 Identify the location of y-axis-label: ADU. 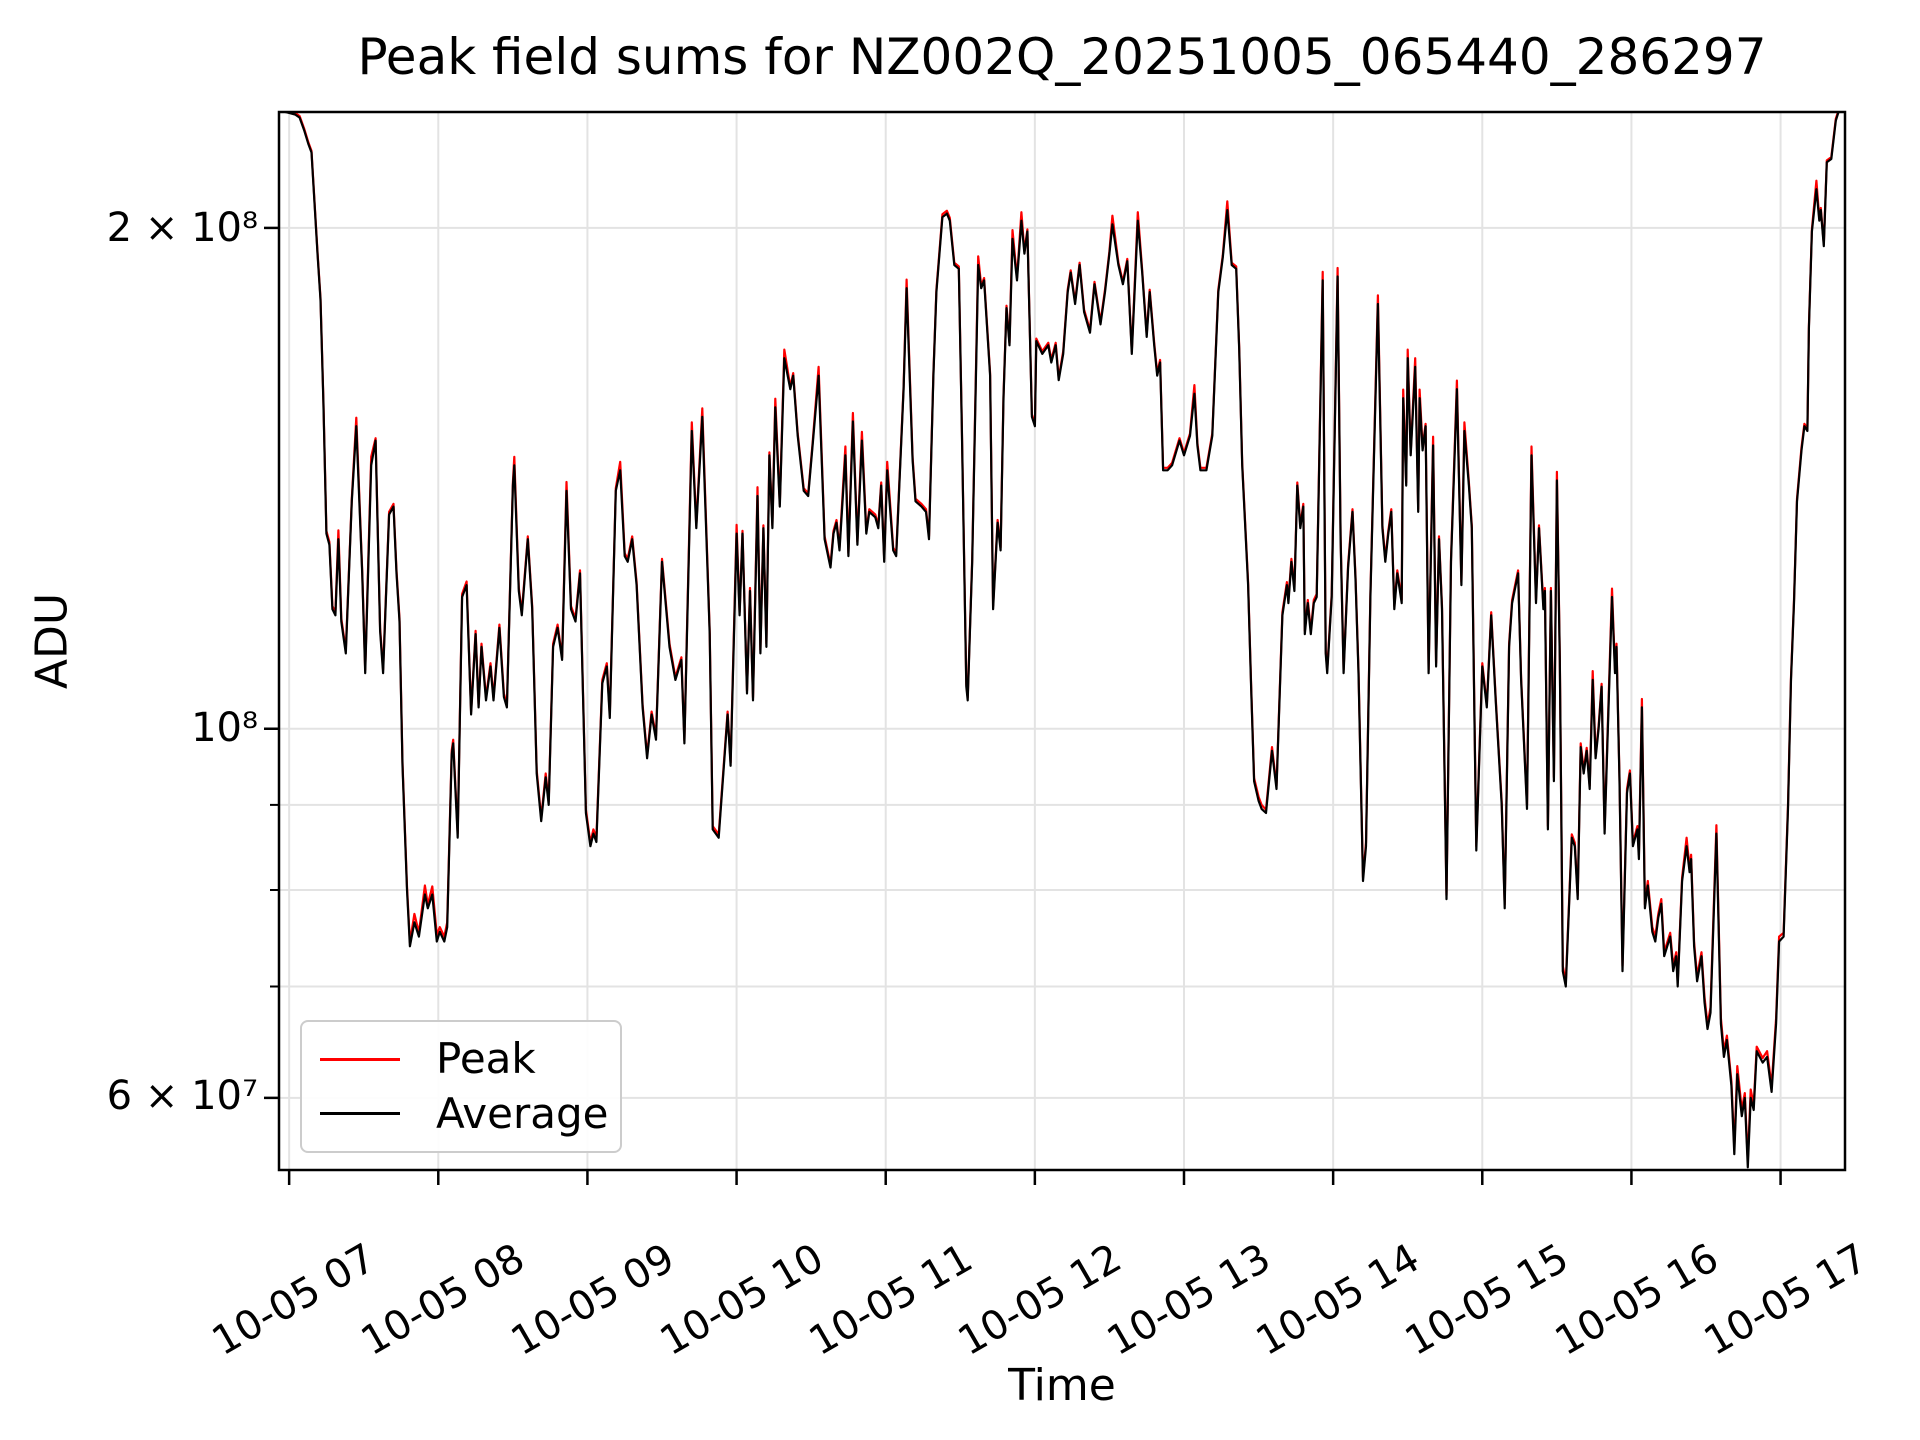
(52, 641).